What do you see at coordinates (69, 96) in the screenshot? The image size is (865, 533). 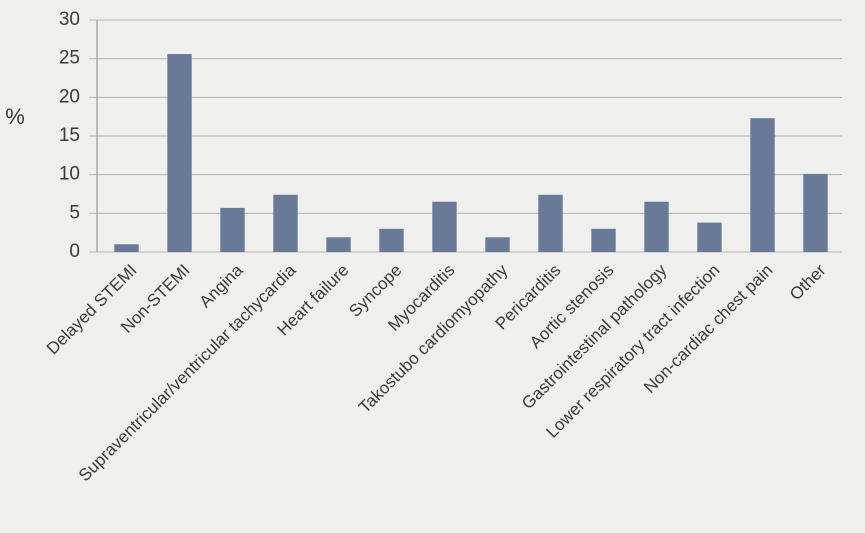 I see `y-tick-label: 20` at bounding box center [69, 96].